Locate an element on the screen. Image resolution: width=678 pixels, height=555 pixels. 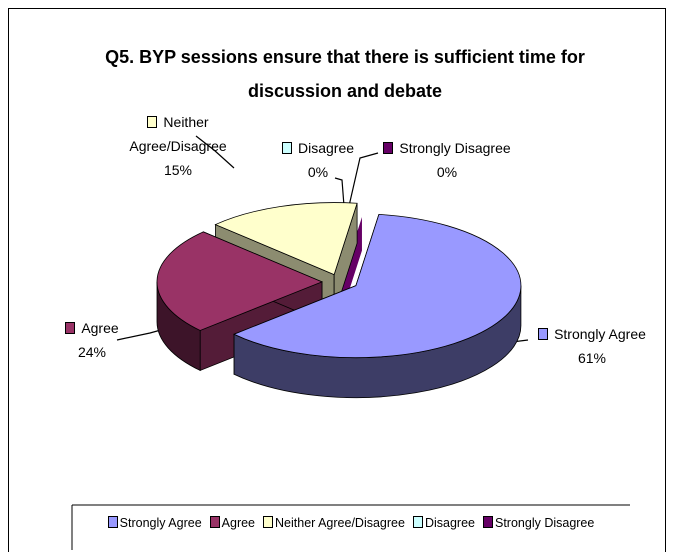
data-label: Neither Agree/Disagree 15% is located at coordinates (178, 146).